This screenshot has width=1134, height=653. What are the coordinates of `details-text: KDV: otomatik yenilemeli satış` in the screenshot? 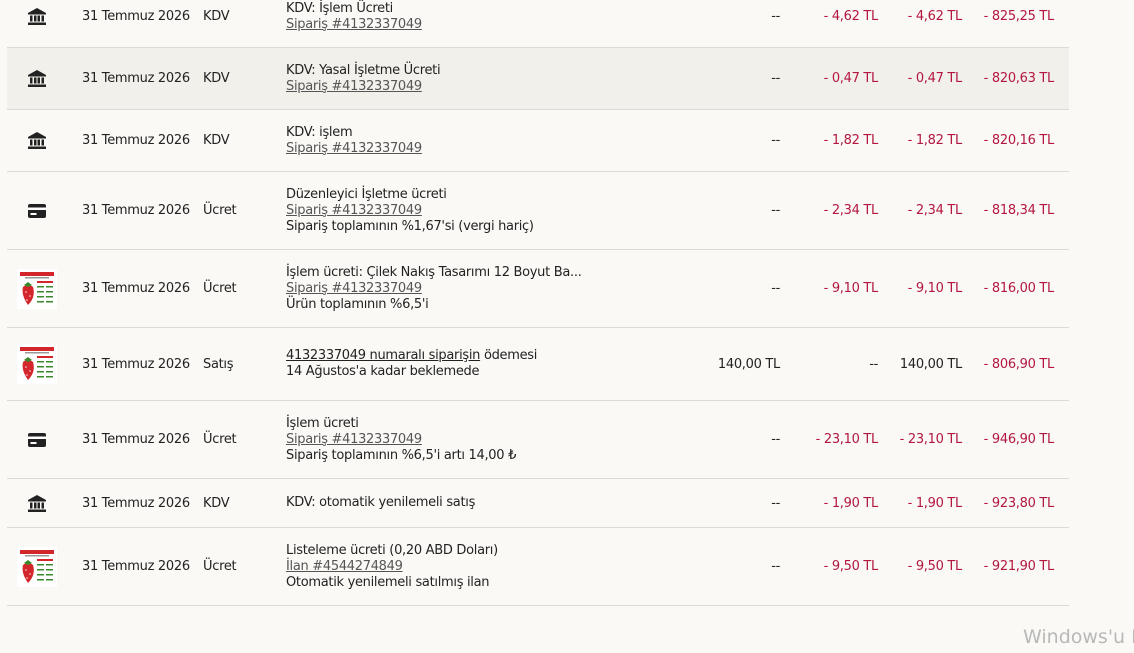 It's located at (381, 502).